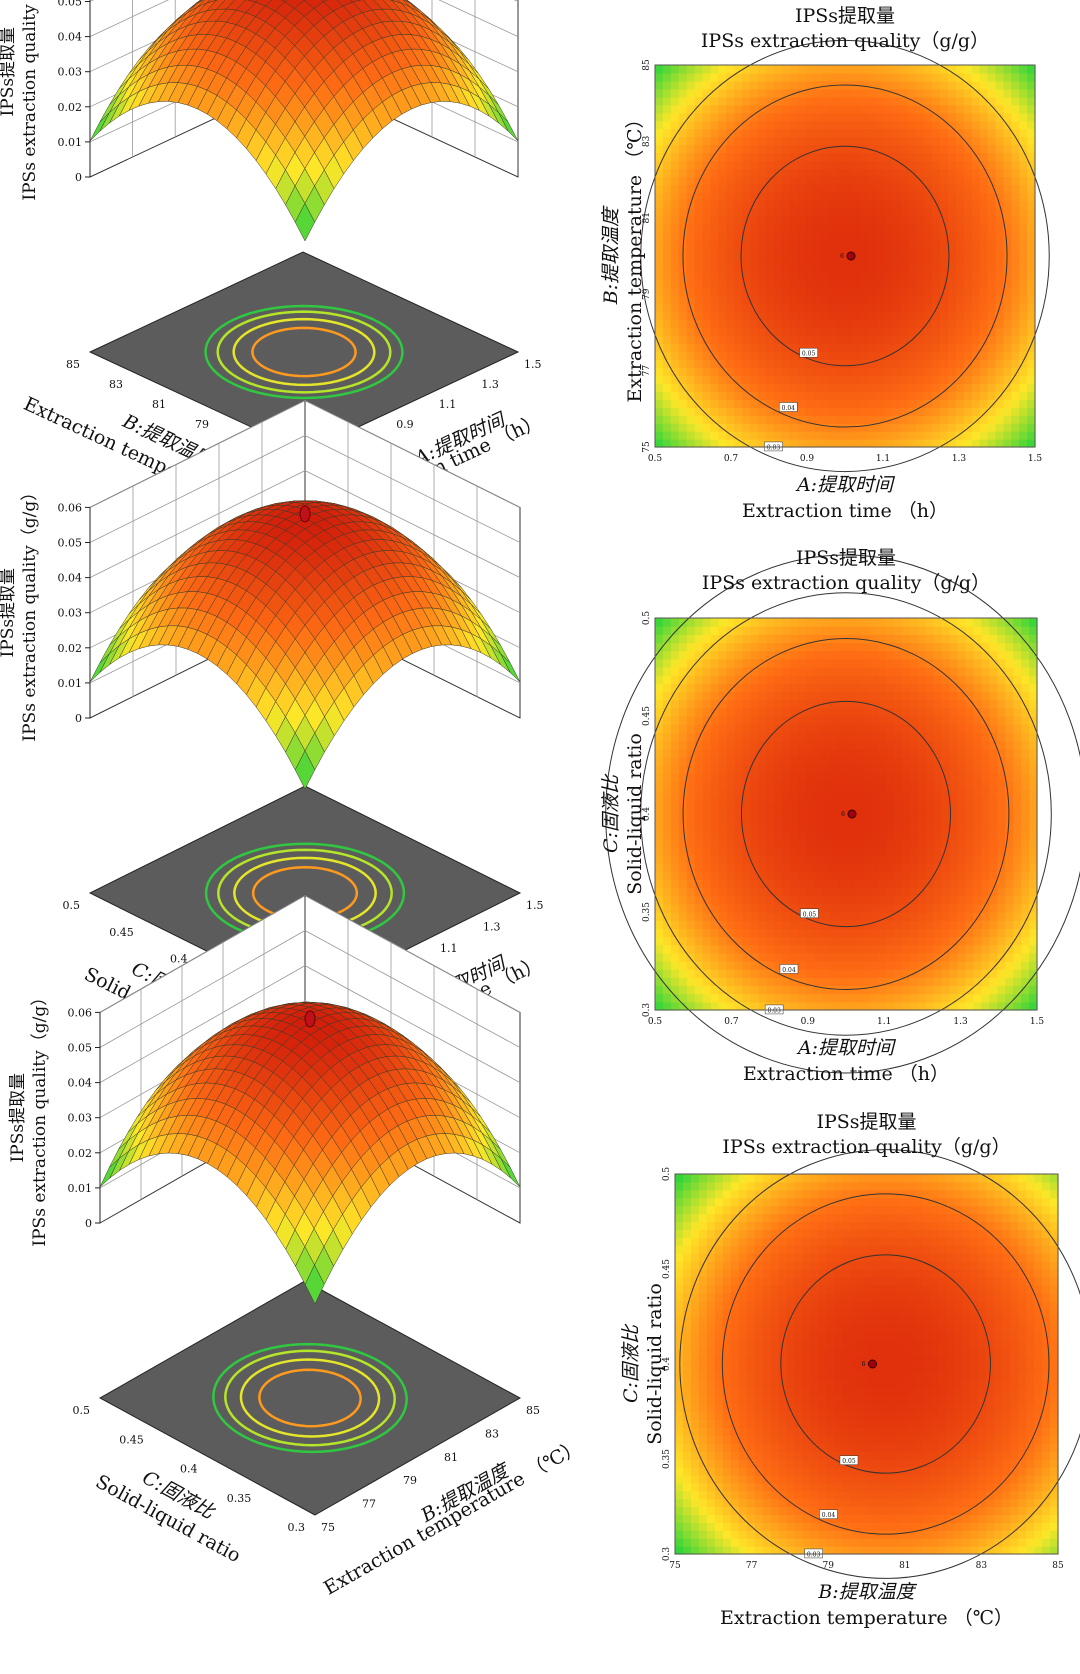  Describe the element at coordinates (647, 217) in the screenshot. I see `y-tick-label: 81` at that location.